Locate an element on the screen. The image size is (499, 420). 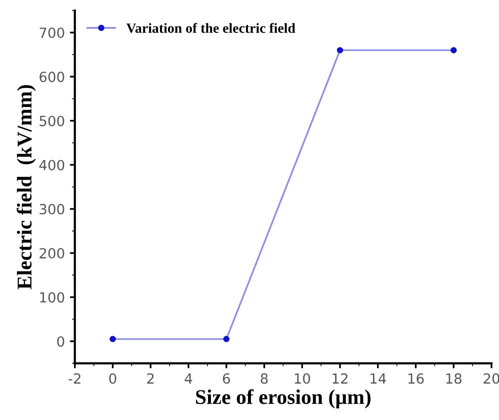
x-tick-label: 12 is located at coordinates (340, 378).